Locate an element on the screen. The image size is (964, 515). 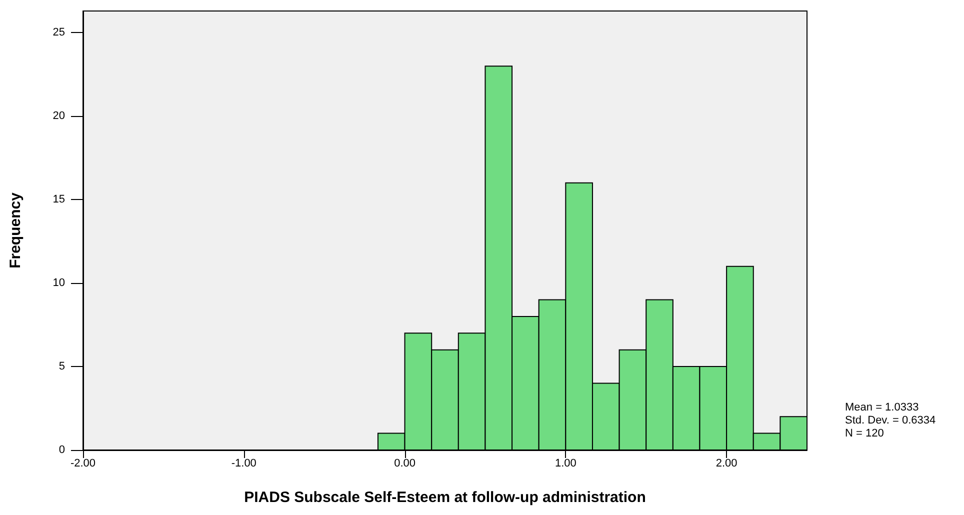
x-tick-label: -1.00 is located at coordinates (243, 464).